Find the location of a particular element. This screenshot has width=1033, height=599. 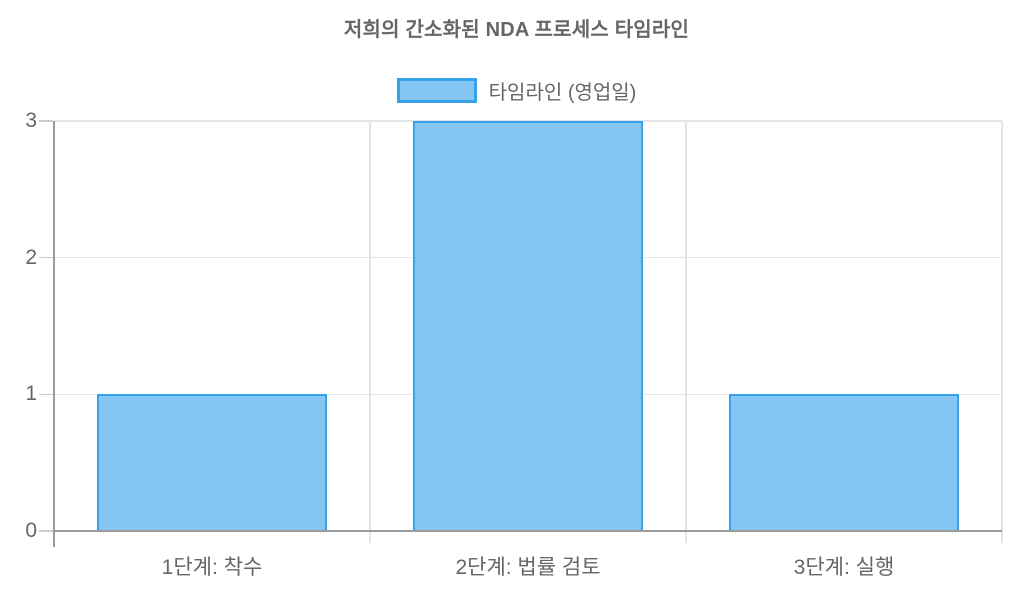

chart-title: 저희의 간소화된 NDA 프로세스 타임라인 is located at coordinates (516, 30).